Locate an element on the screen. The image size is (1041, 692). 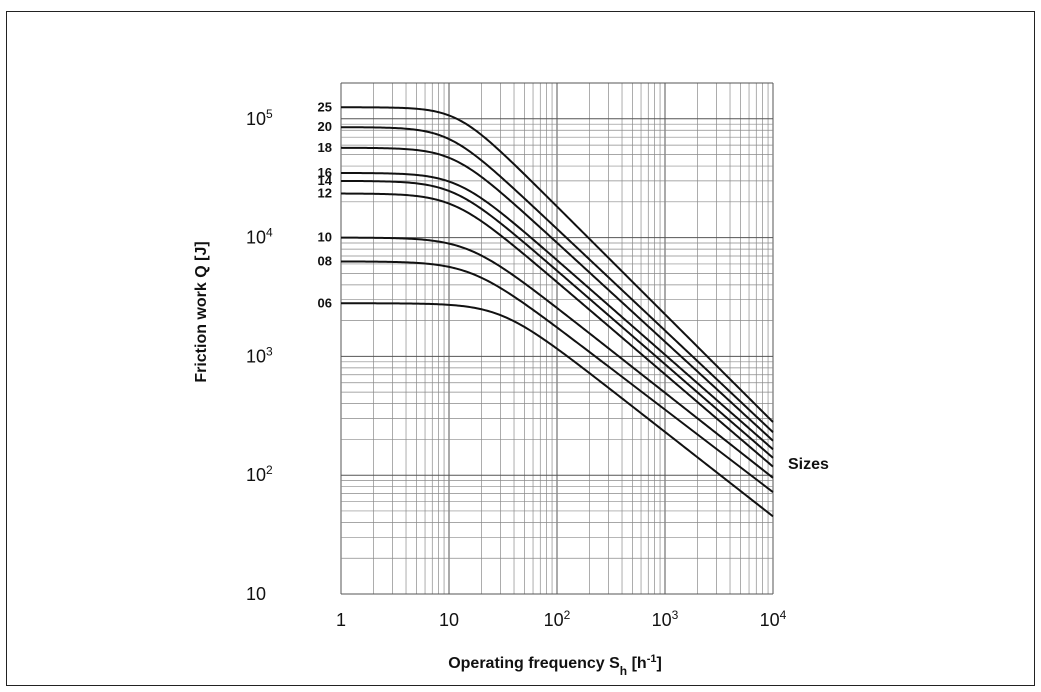
sizes-annotation: Sizes is located at coordinates (808, 464).